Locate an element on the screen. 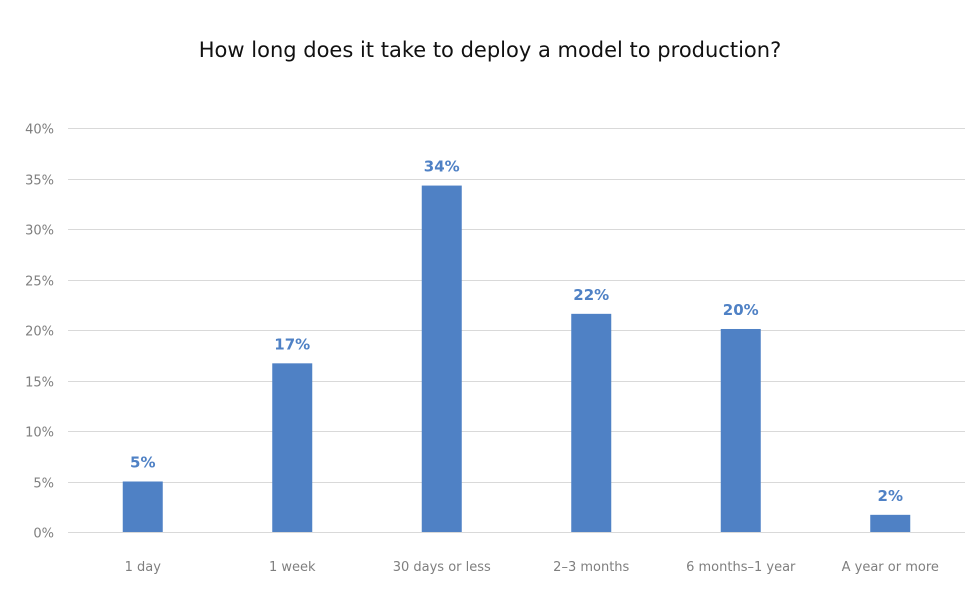  x-tick-label: A year or more is located at coordinates (890, 567).